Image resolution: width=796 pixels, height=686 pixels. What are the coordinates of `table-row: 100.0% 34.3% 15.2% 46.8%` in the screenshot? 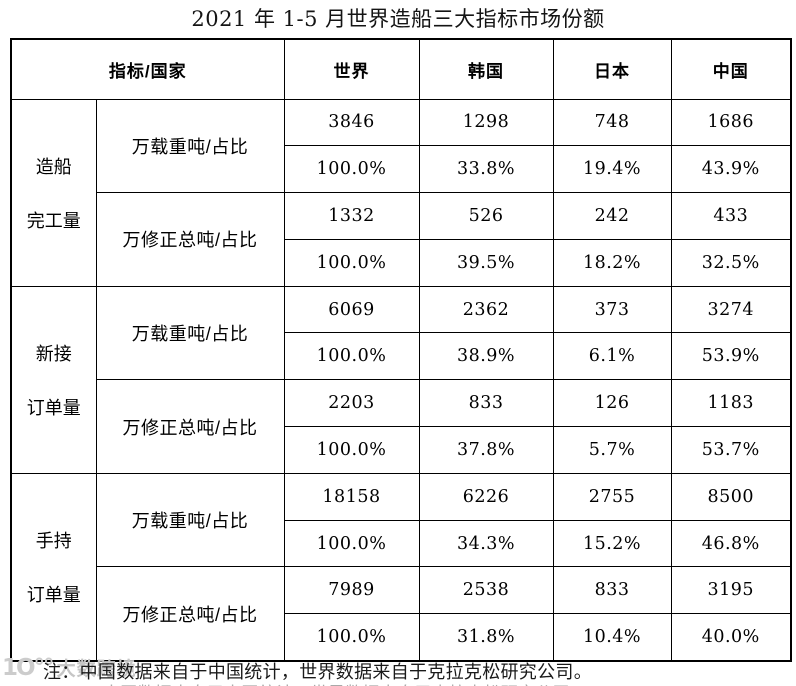 It's located at (401, 543).